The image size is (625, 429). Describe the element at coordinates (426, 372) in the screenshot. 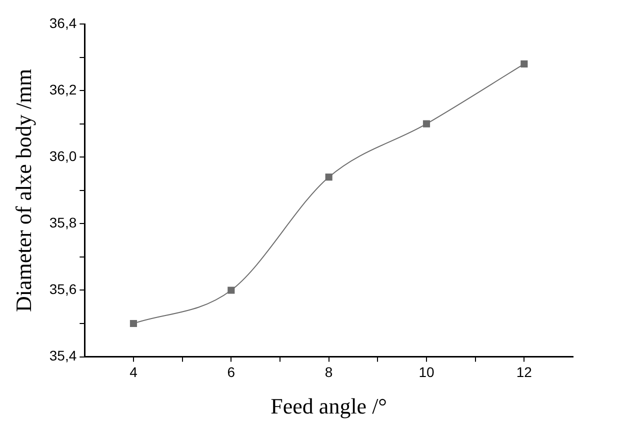

I see `x-tick-label: 10` at that location.